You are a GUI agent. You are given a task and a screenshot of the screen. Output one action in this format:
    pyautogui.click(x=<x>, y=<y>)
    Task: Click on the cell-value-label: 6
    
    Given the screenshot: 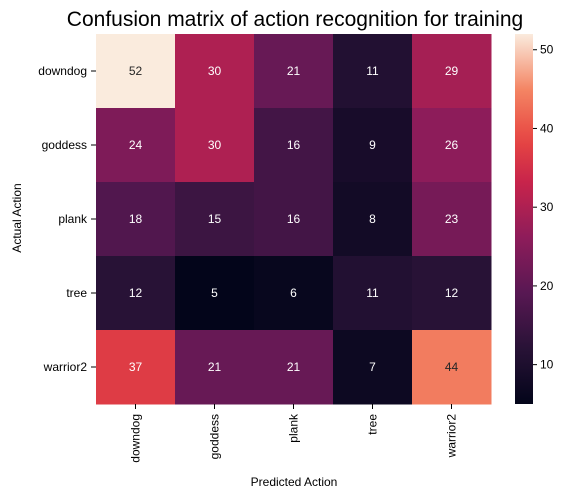 What is the action you would take?
    pyautogui.click(x=293, y=293)
    